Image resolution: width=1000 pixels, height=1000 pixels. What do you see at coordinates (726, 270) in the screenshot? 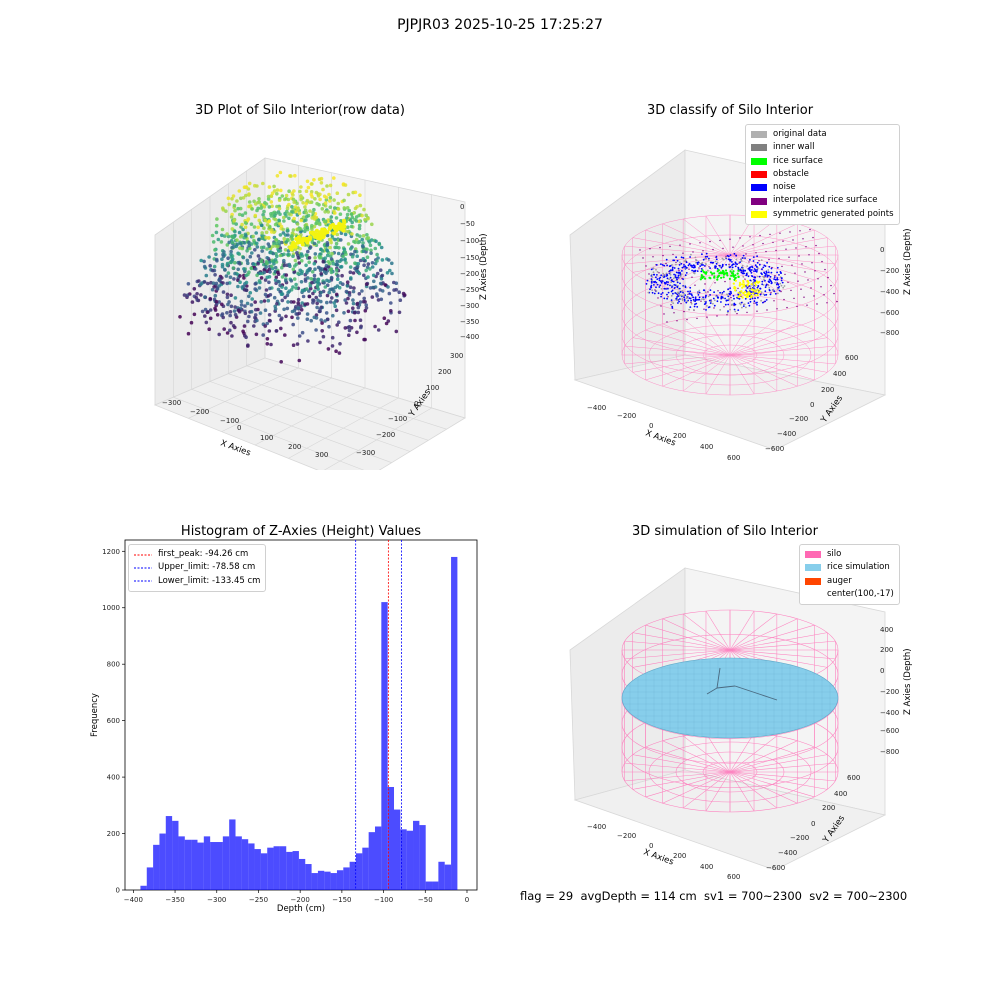
I see `rice-surface-point` at bounding box center [726, 270].